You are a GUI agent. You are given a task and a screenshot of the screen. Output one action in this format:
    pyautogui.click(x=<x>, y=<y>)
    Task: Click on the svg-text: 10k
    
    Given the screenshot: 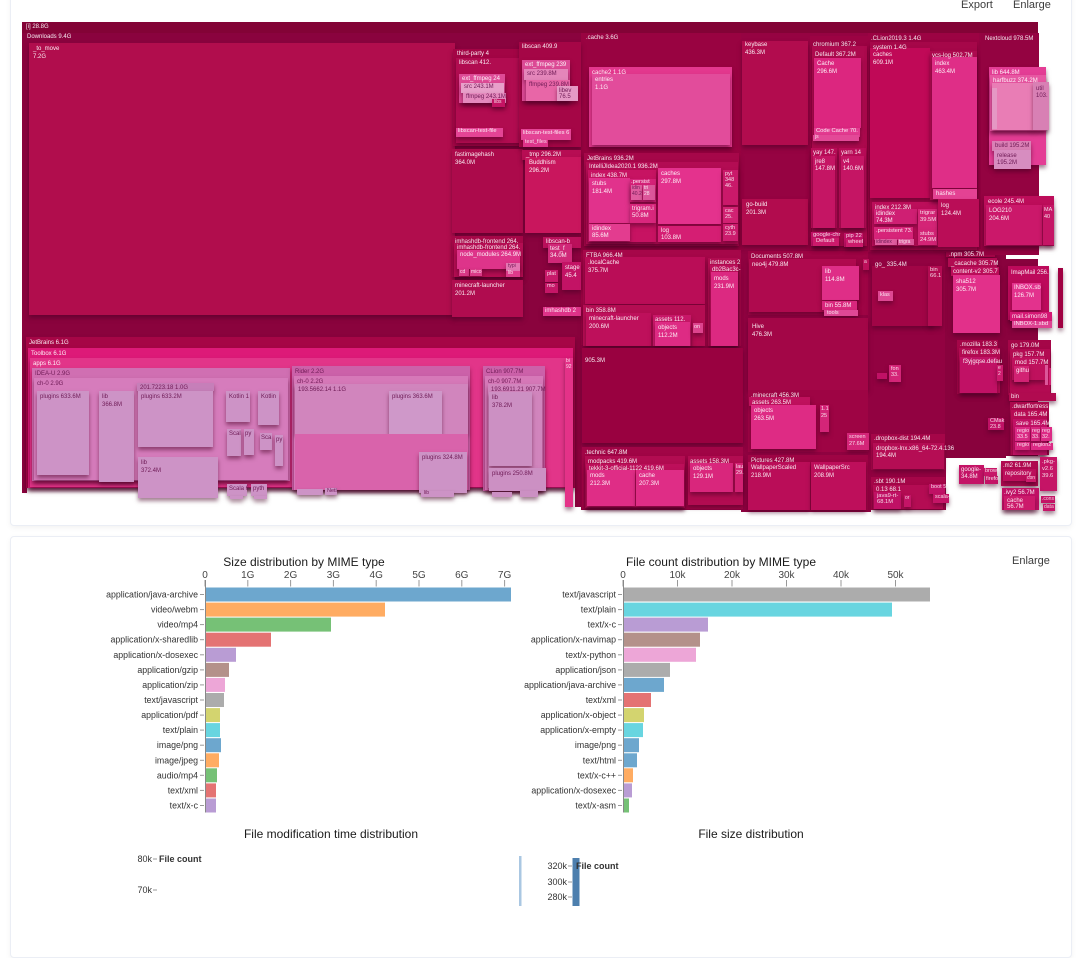 What is the action you would take?
    pyautogui.click(x=677, y=575)
    